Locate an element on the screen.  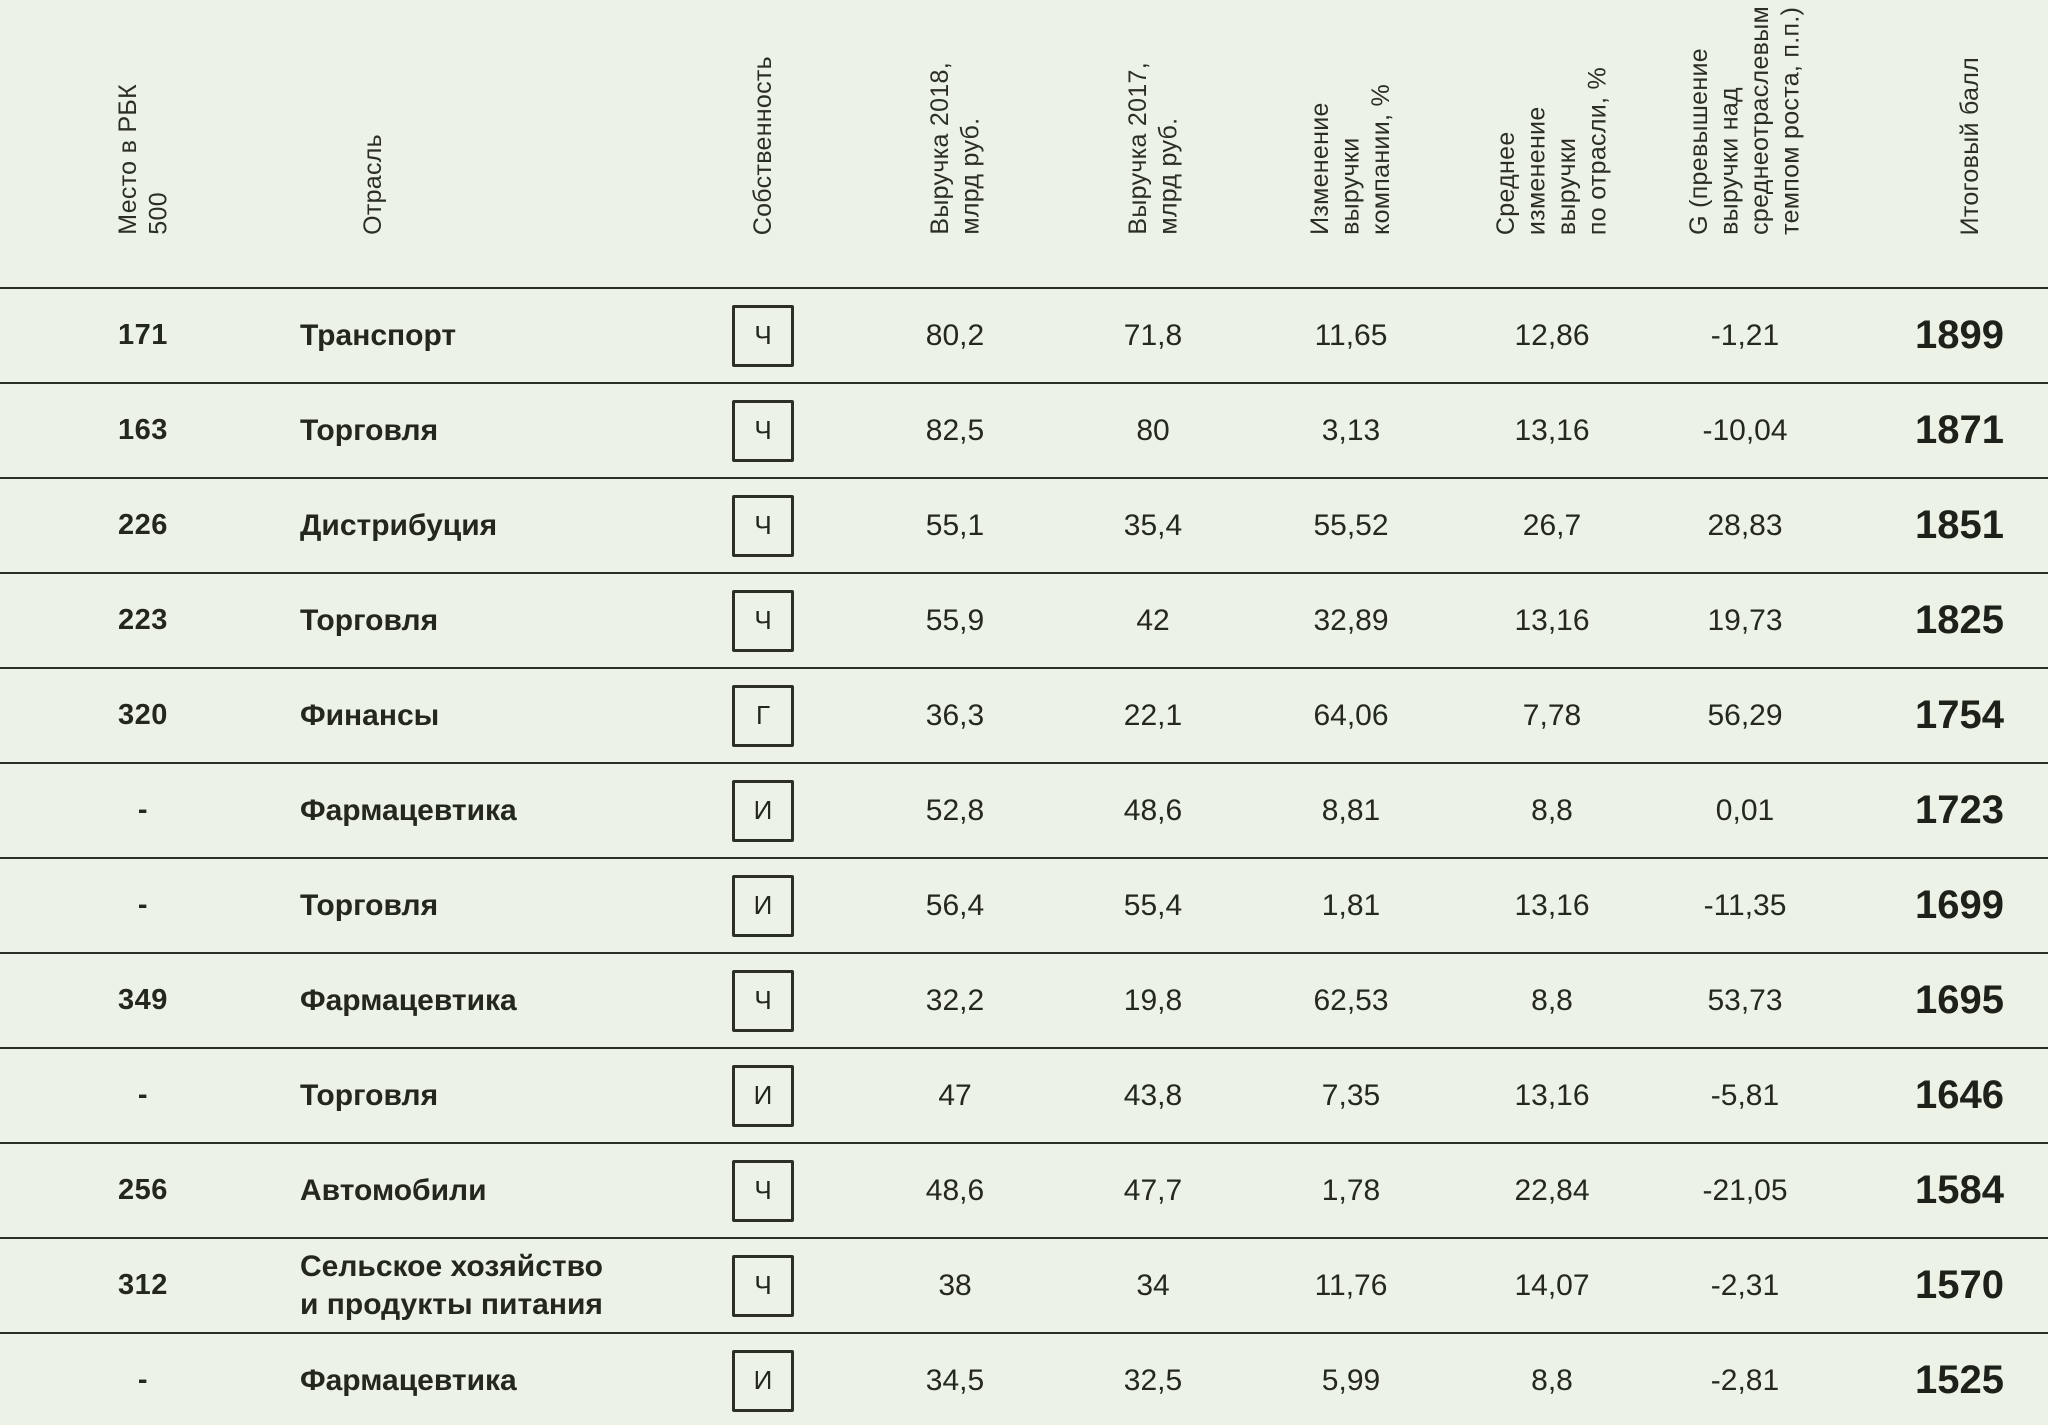
column-header-revenue-2017-label: Выручка 2017, млрд руб. is located at coordinates (1153, 148).